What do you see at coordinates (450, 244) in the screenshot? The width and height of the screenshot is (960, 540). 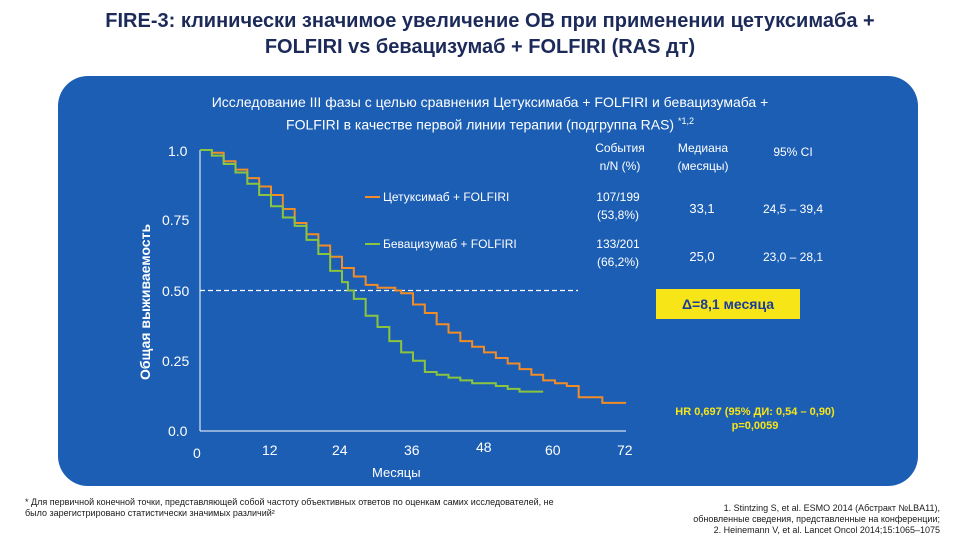 I see `legend-label-bevacizumab: Бевацизумаб + FOLFIRI` at bounding box center [450, 244].